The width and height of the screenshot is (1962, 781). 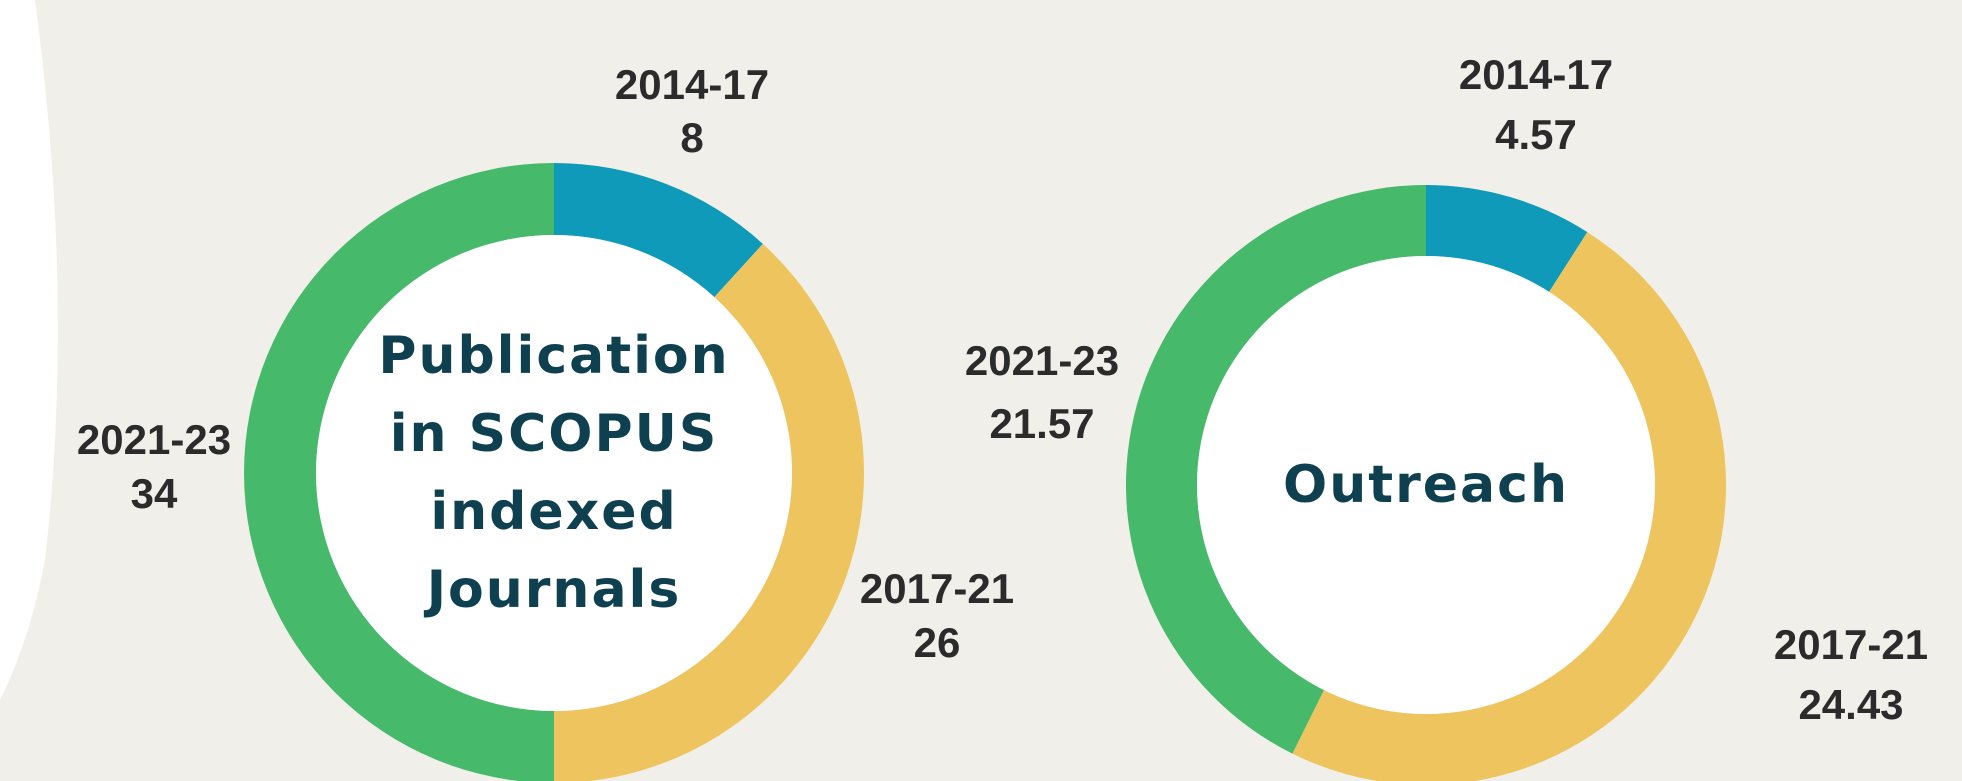 What do you see at coordinates (1041, 423) in the screenshot?
I see `slice-value-label: 21.57` at bounding box center [1041, 423].